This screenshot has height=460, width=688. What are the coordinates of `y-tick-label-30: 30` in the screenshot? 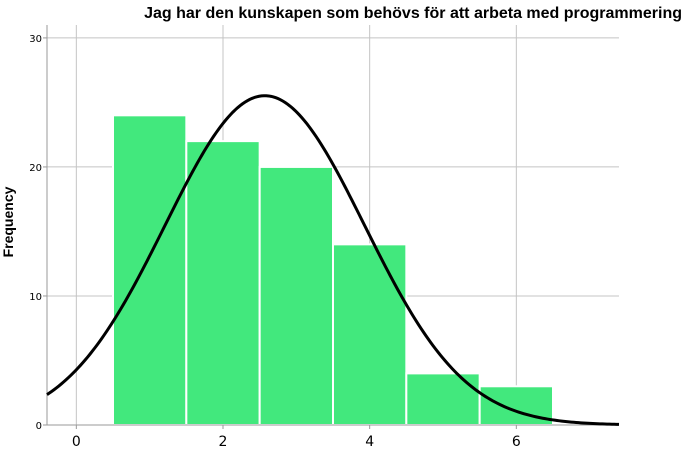 It's located at (35, 39).